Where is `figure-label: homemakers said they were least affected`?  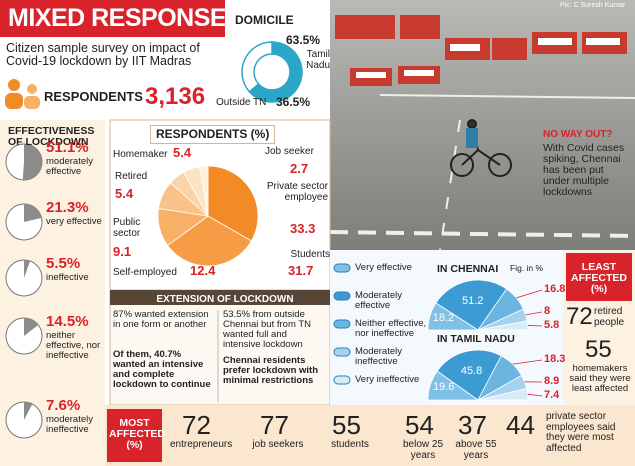
figure-label: homemakers said they were least affected is located at coordinates (600, 378).